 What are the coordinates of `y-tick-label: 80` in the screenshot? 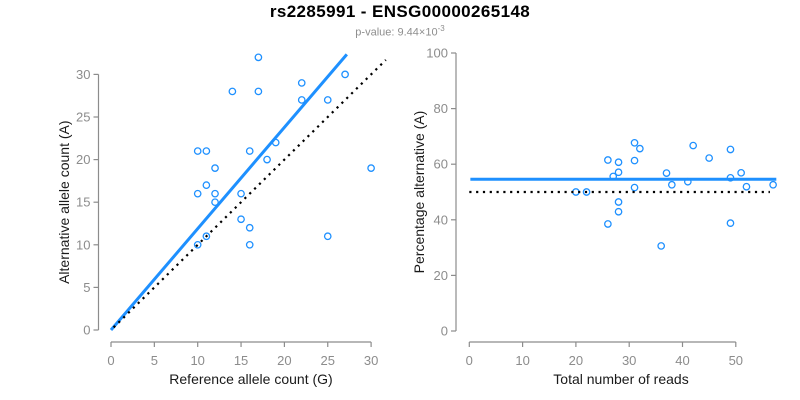 It's located at (441, 108).